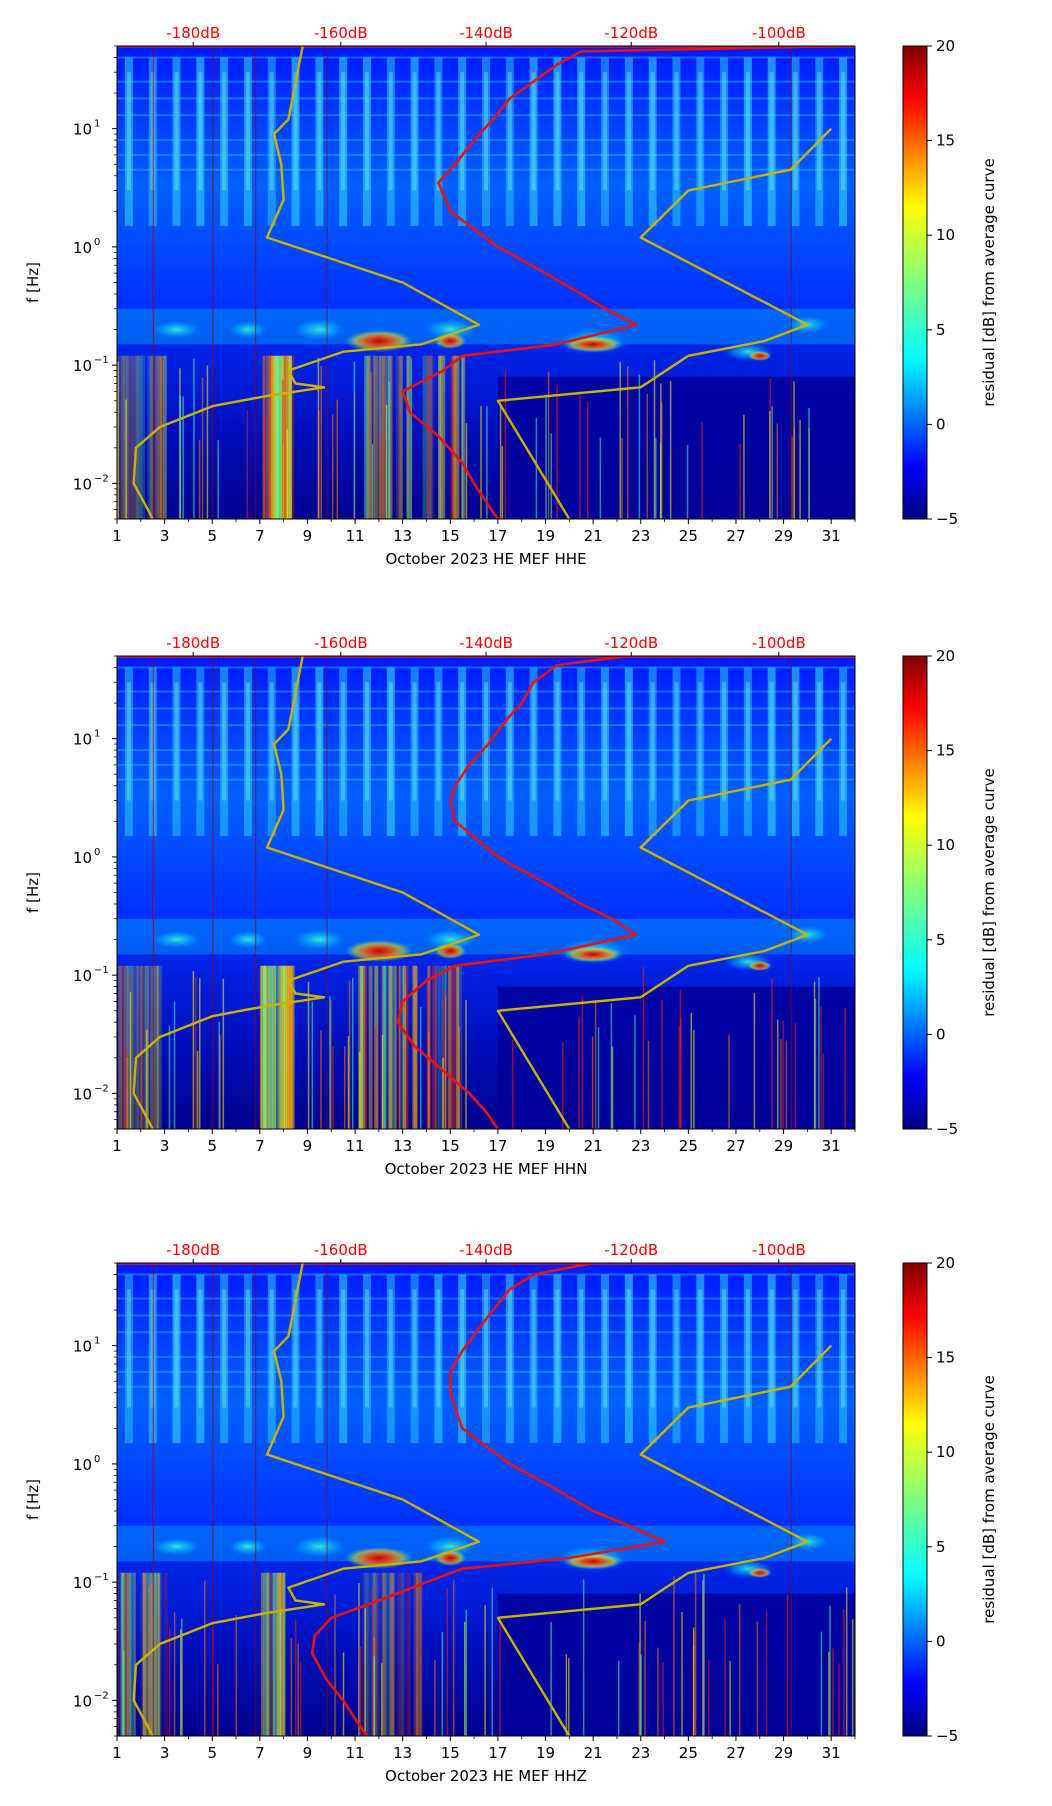 Image resolution: width=1052 pixels, height=1806 pixels. I want to click on y-tick-exponent: 1, so click(97, 124).